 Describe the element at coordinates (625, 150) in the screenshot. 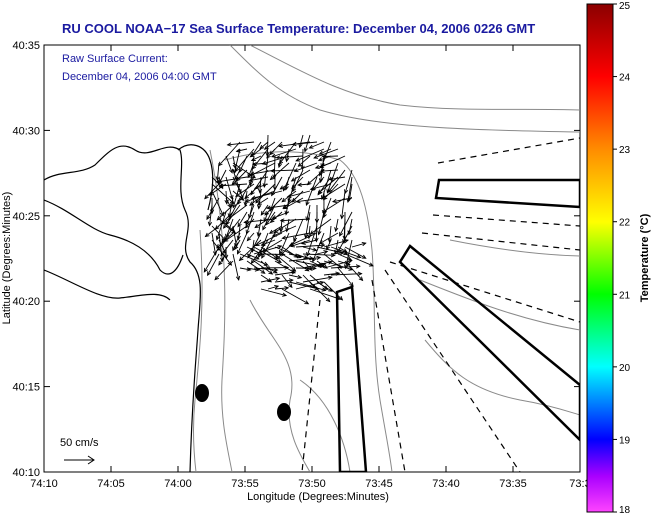

I see `colorbar-tick-label: 23` at that location.